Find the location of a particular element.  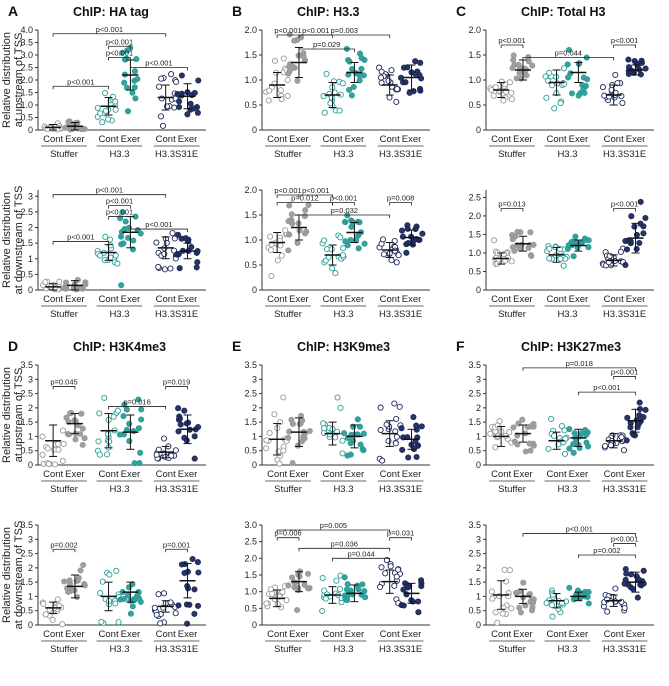

group-label: Stuffer is located at coordinates (64, 649).